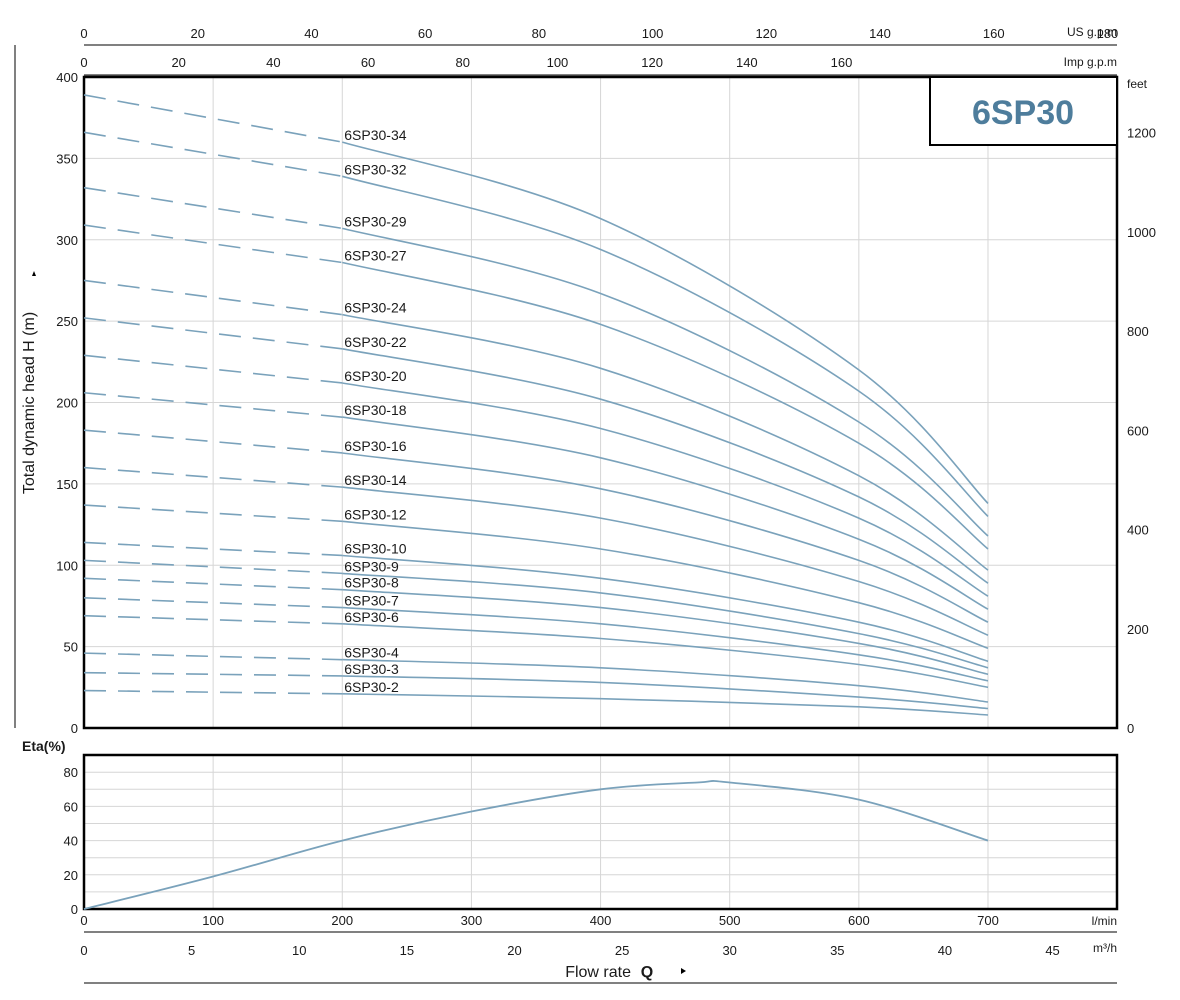 This screenshot has height=1000, width=1180. I want to click on m3h-tick-label: 0, so click(83, 950).